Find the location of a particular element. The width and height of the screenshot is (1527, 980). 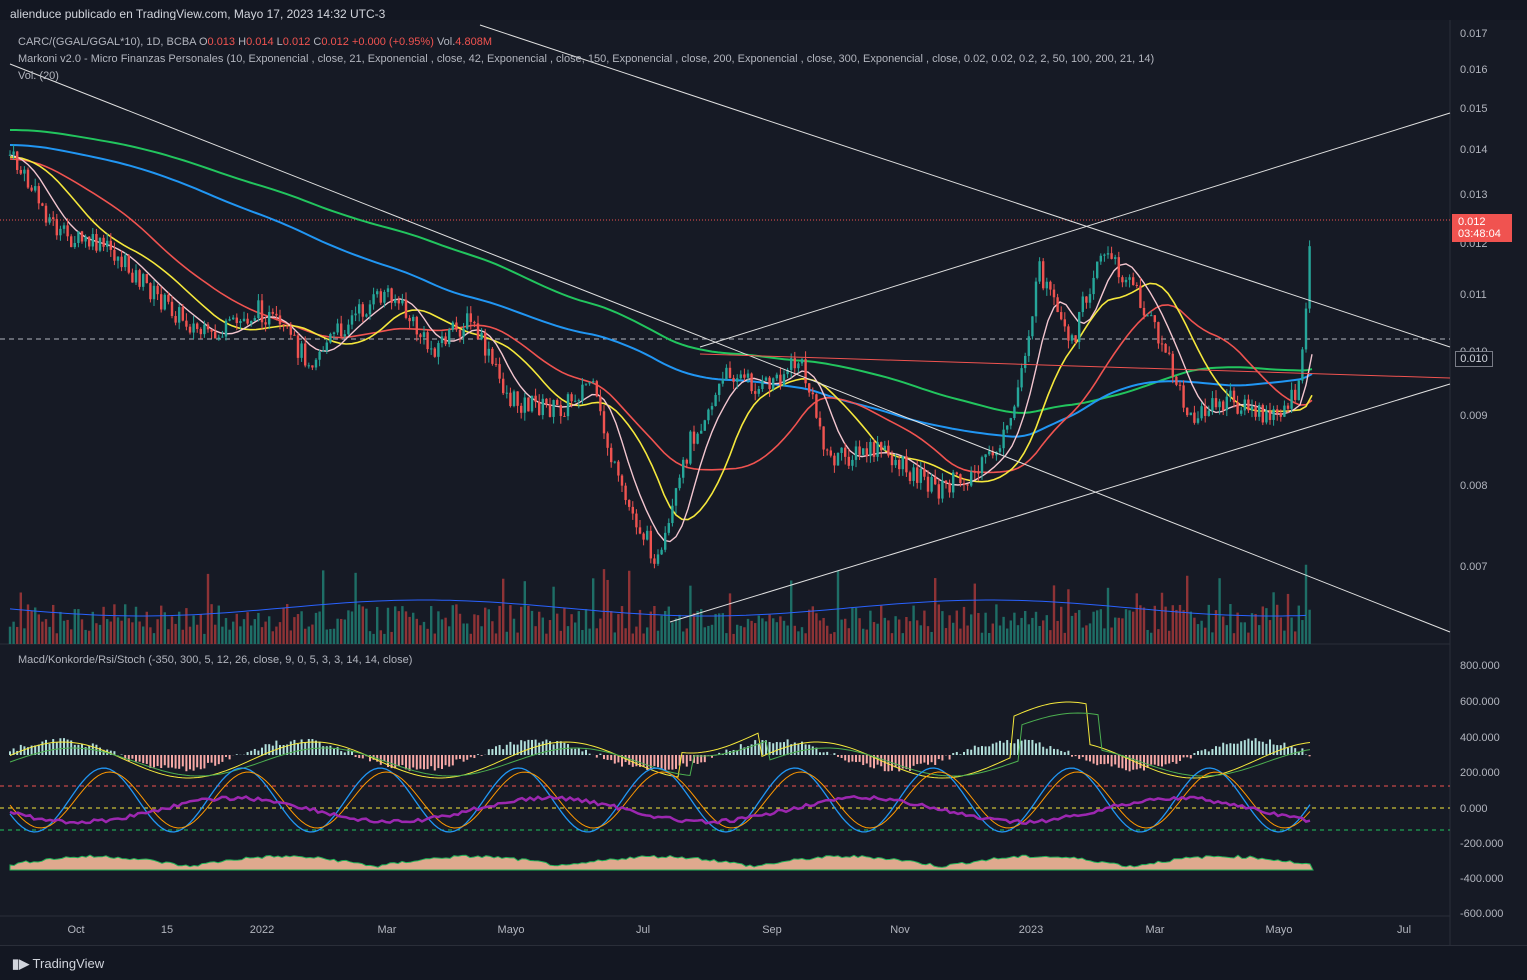

price-tick: 0.008 is located at coordinates (1474, 486).